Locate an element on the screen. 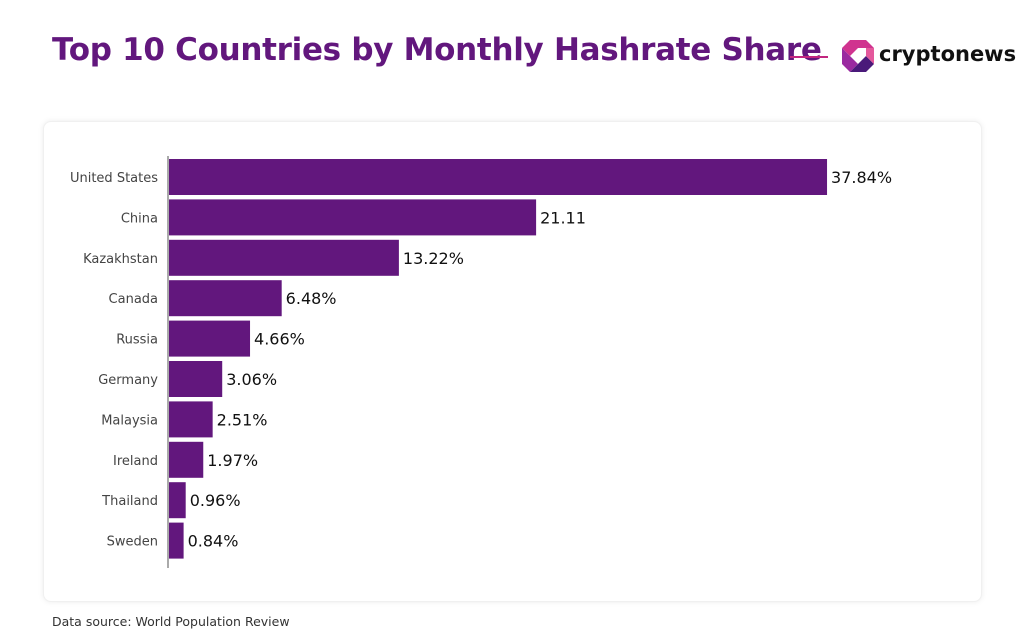 This screenshot has height=644, width=1024. category-label: Sweden is located at coordinates (132, 542).